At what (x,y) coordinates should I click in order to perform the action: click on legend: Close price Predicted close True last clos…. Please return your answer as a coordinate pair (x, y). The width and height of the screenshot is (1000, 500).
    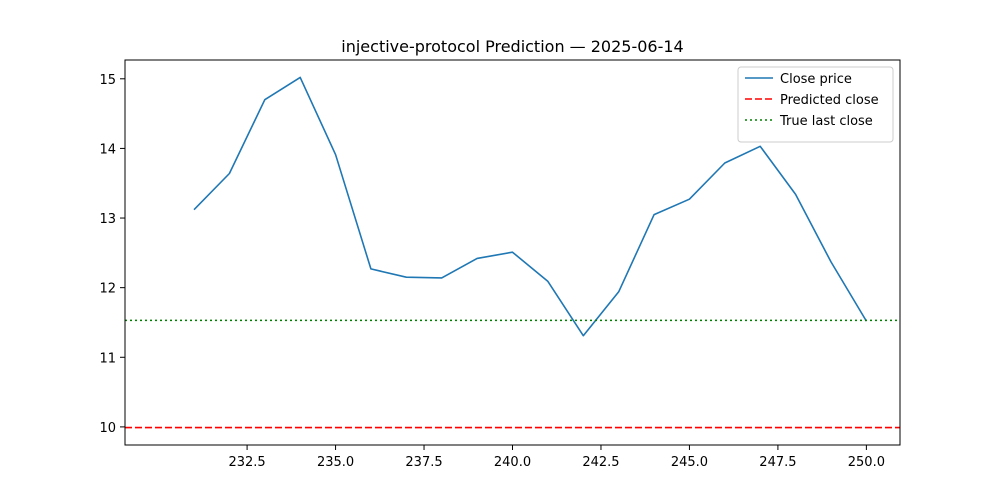
    Looking at the image, I should click on (815, 104).